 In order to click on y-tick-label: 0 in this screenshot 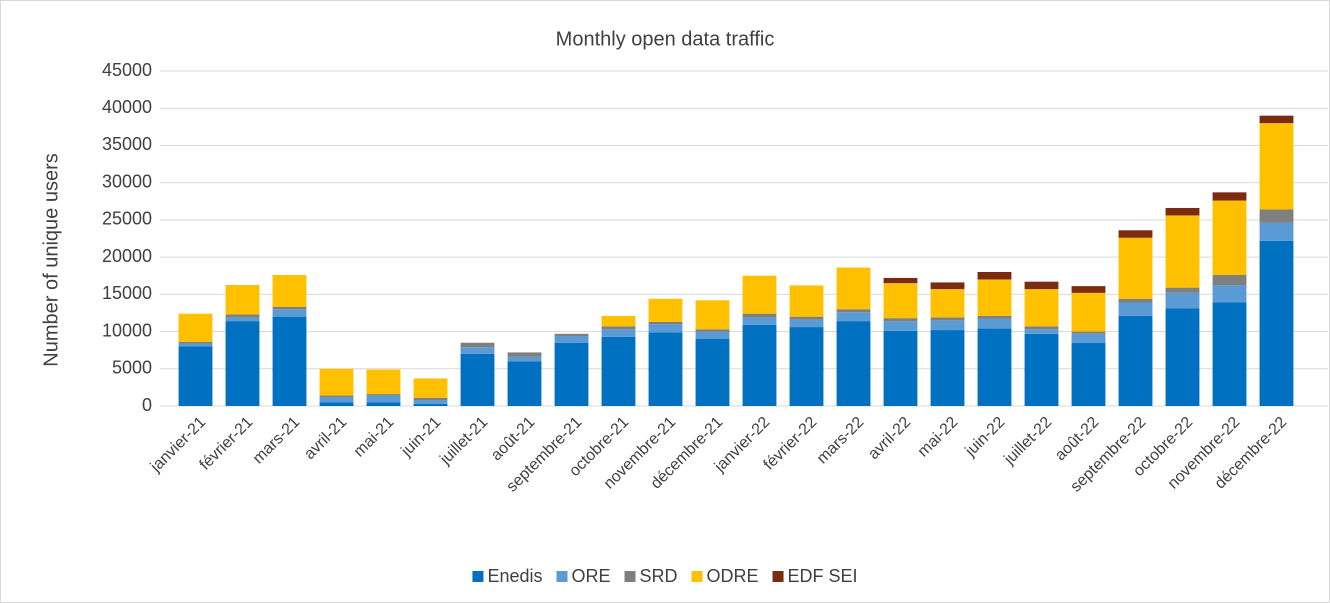, I will do `click(147, 405)`.